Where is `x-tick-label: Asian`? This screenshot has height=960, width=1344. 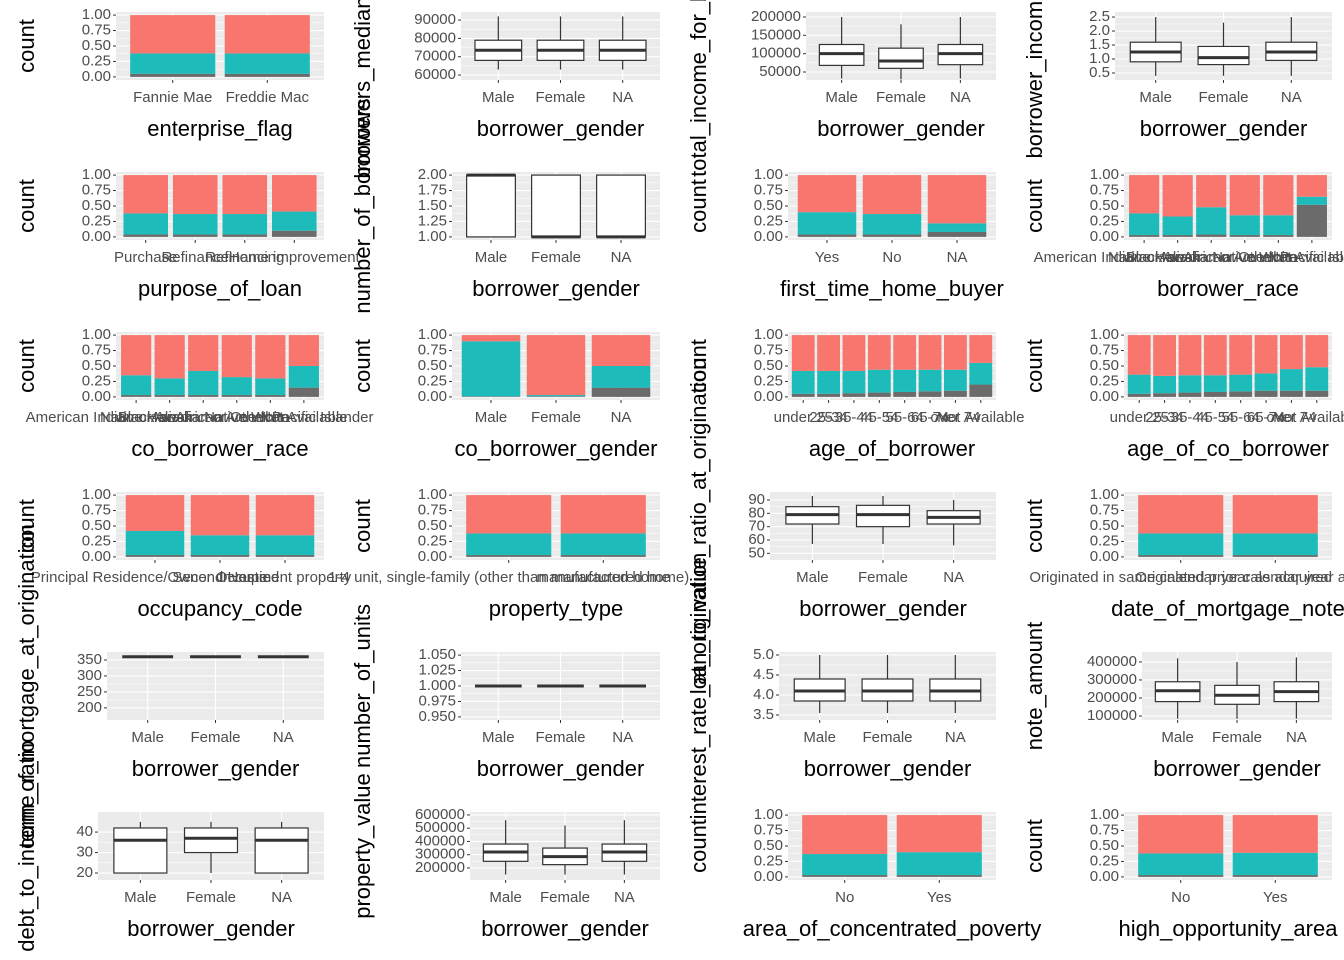 x-tick-label: Asian is located at coordinates (1178, 257).